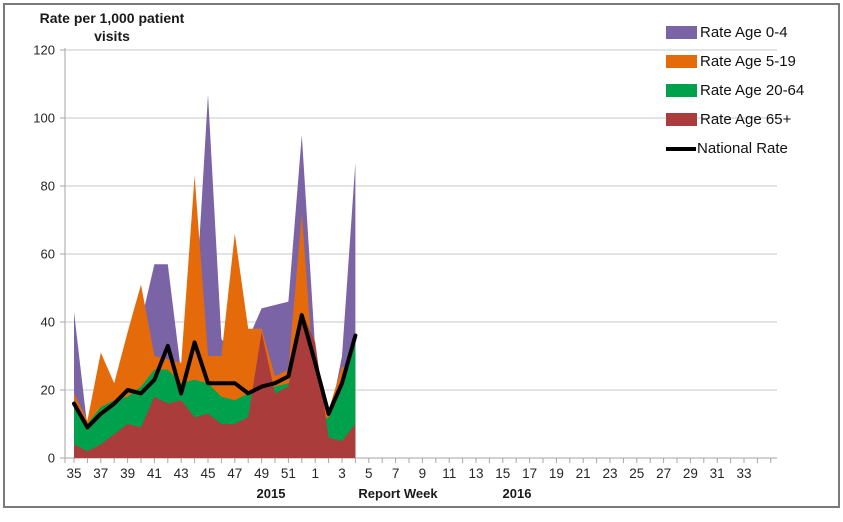 The image size is (843, 522). Describe the element at coordinates (609, 473) in the screenshot. I see `x-tick-label-23: 23` at that location.